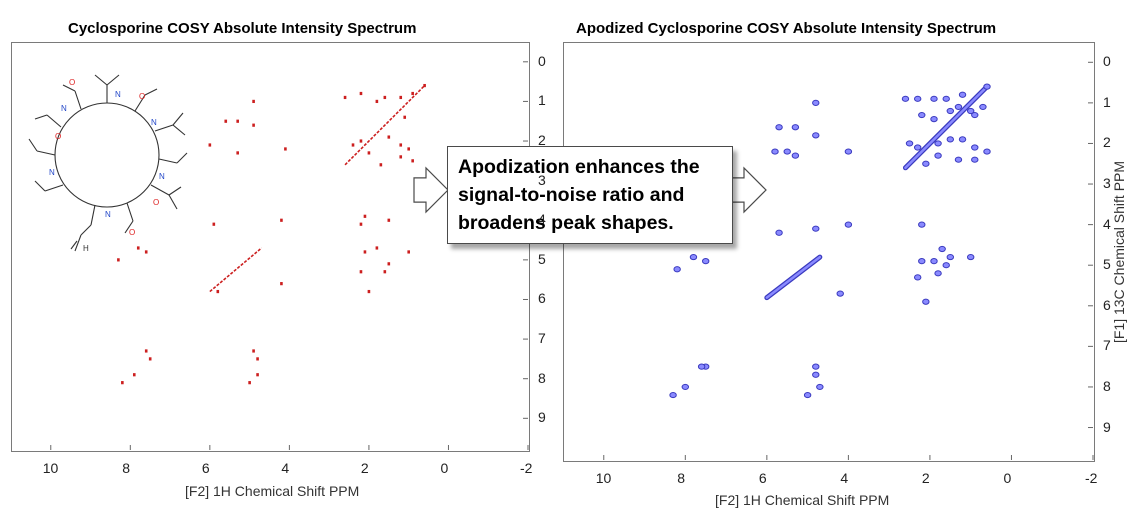 Image resolution: width=1146 pixels, height=529 pixels. Describe the element at coordinates (542, 298) in the screenshot. I see `y-tick-label: 6` at that location.